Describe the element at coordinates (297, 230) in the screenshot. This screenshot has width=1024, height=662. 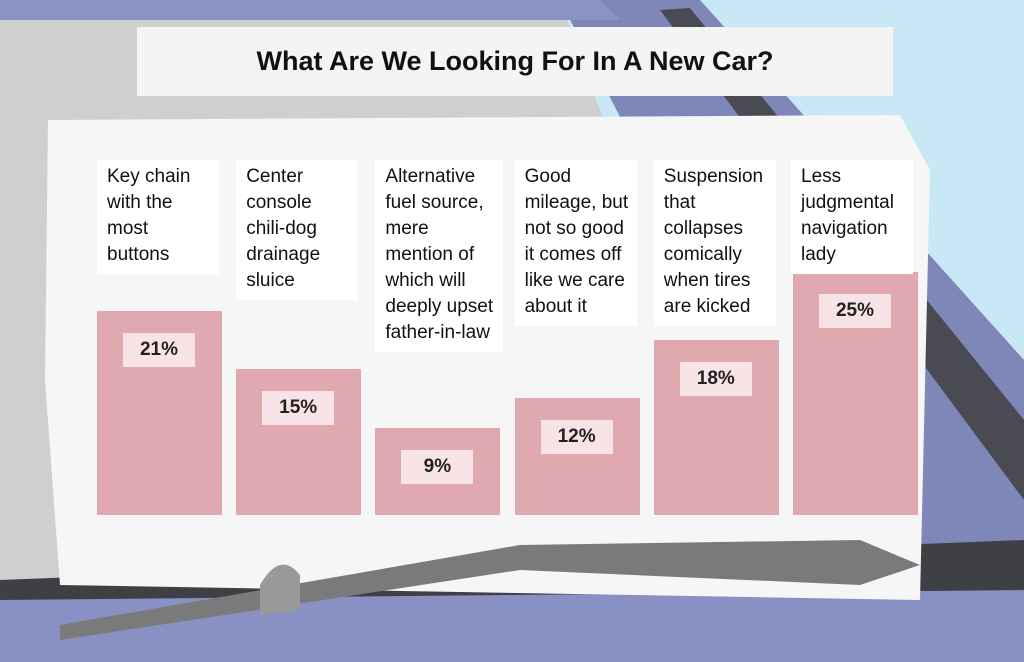
I see `category-label: Center console chili-dog drainage sluice` at that location.